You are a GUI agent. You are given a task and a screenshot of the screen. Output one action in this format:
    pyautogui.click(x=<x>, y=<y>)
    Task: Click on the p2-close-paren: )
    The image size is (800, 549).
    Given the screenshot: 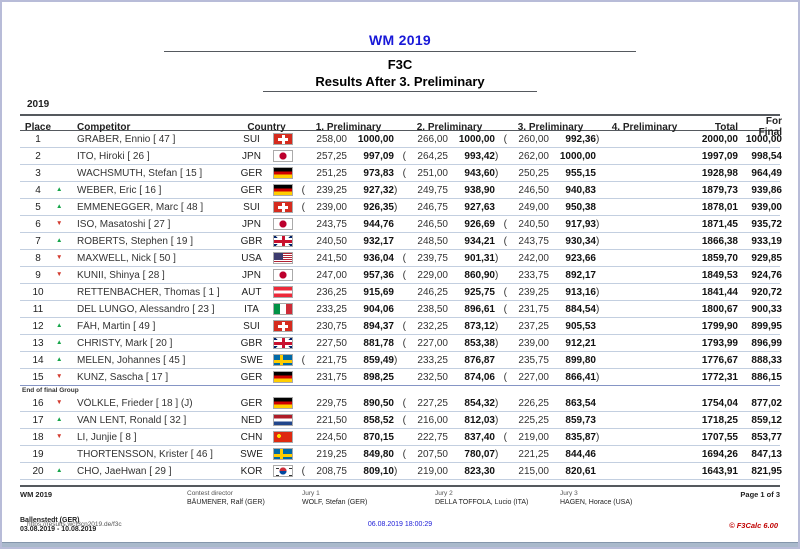 What is the action you would take?
    pyautogui.click(x=497, y=275)
    